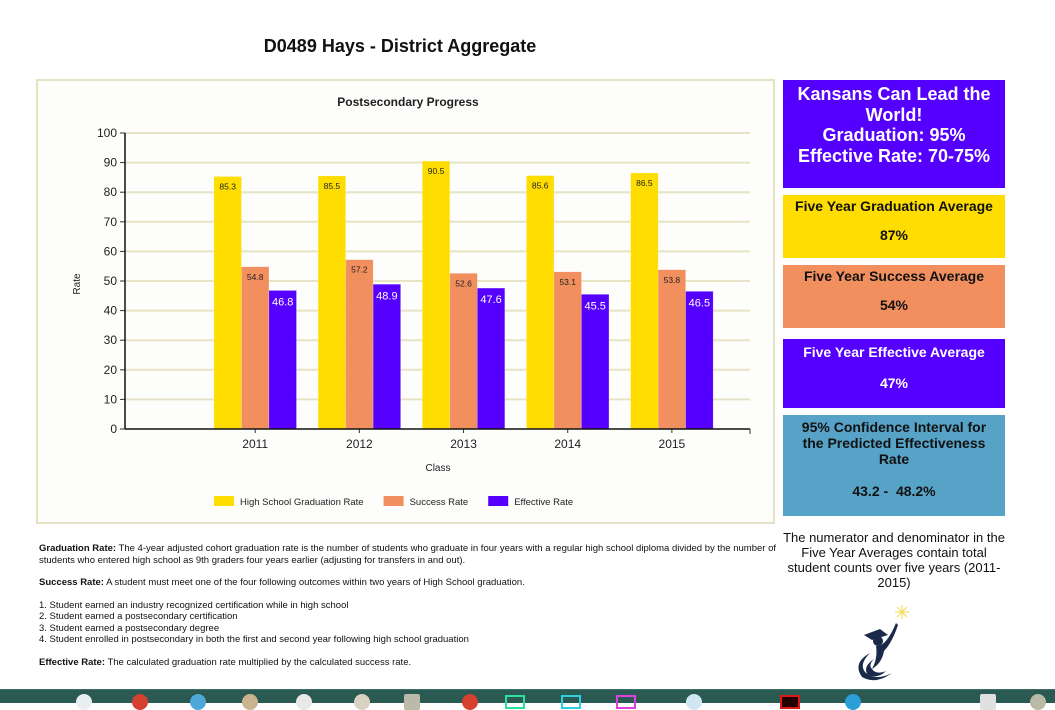 The width and height of the screenshot is (1055, 710). What do you see at coordinates (894, 276) in the screenshot?
I see `success-average-label: Five Year Success Average` at bounding box center [894, 276].